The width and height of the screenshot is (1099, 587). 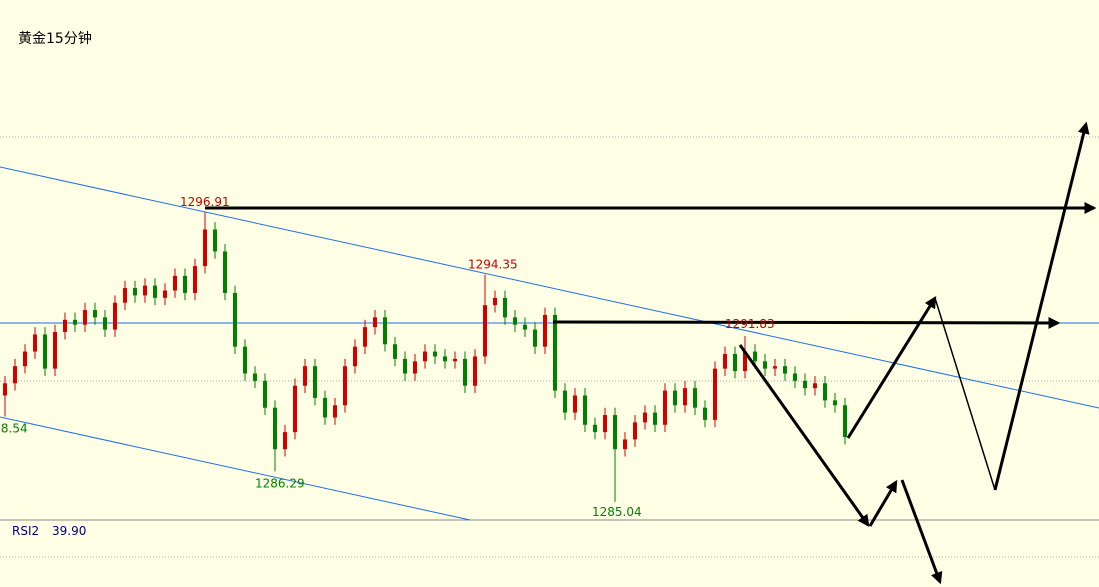 I want to click on price-label: 1291.83, so click(x=750, y=324).